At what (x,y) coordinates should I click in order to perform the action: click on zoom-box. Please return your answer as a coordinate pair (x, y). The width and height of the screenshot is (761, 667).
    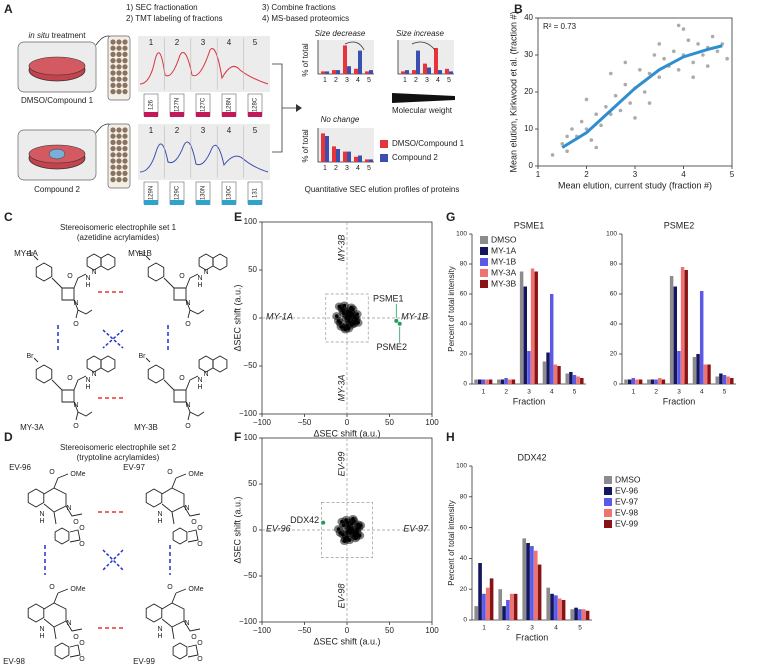
    Looking at the image, I should click on (347, 318).